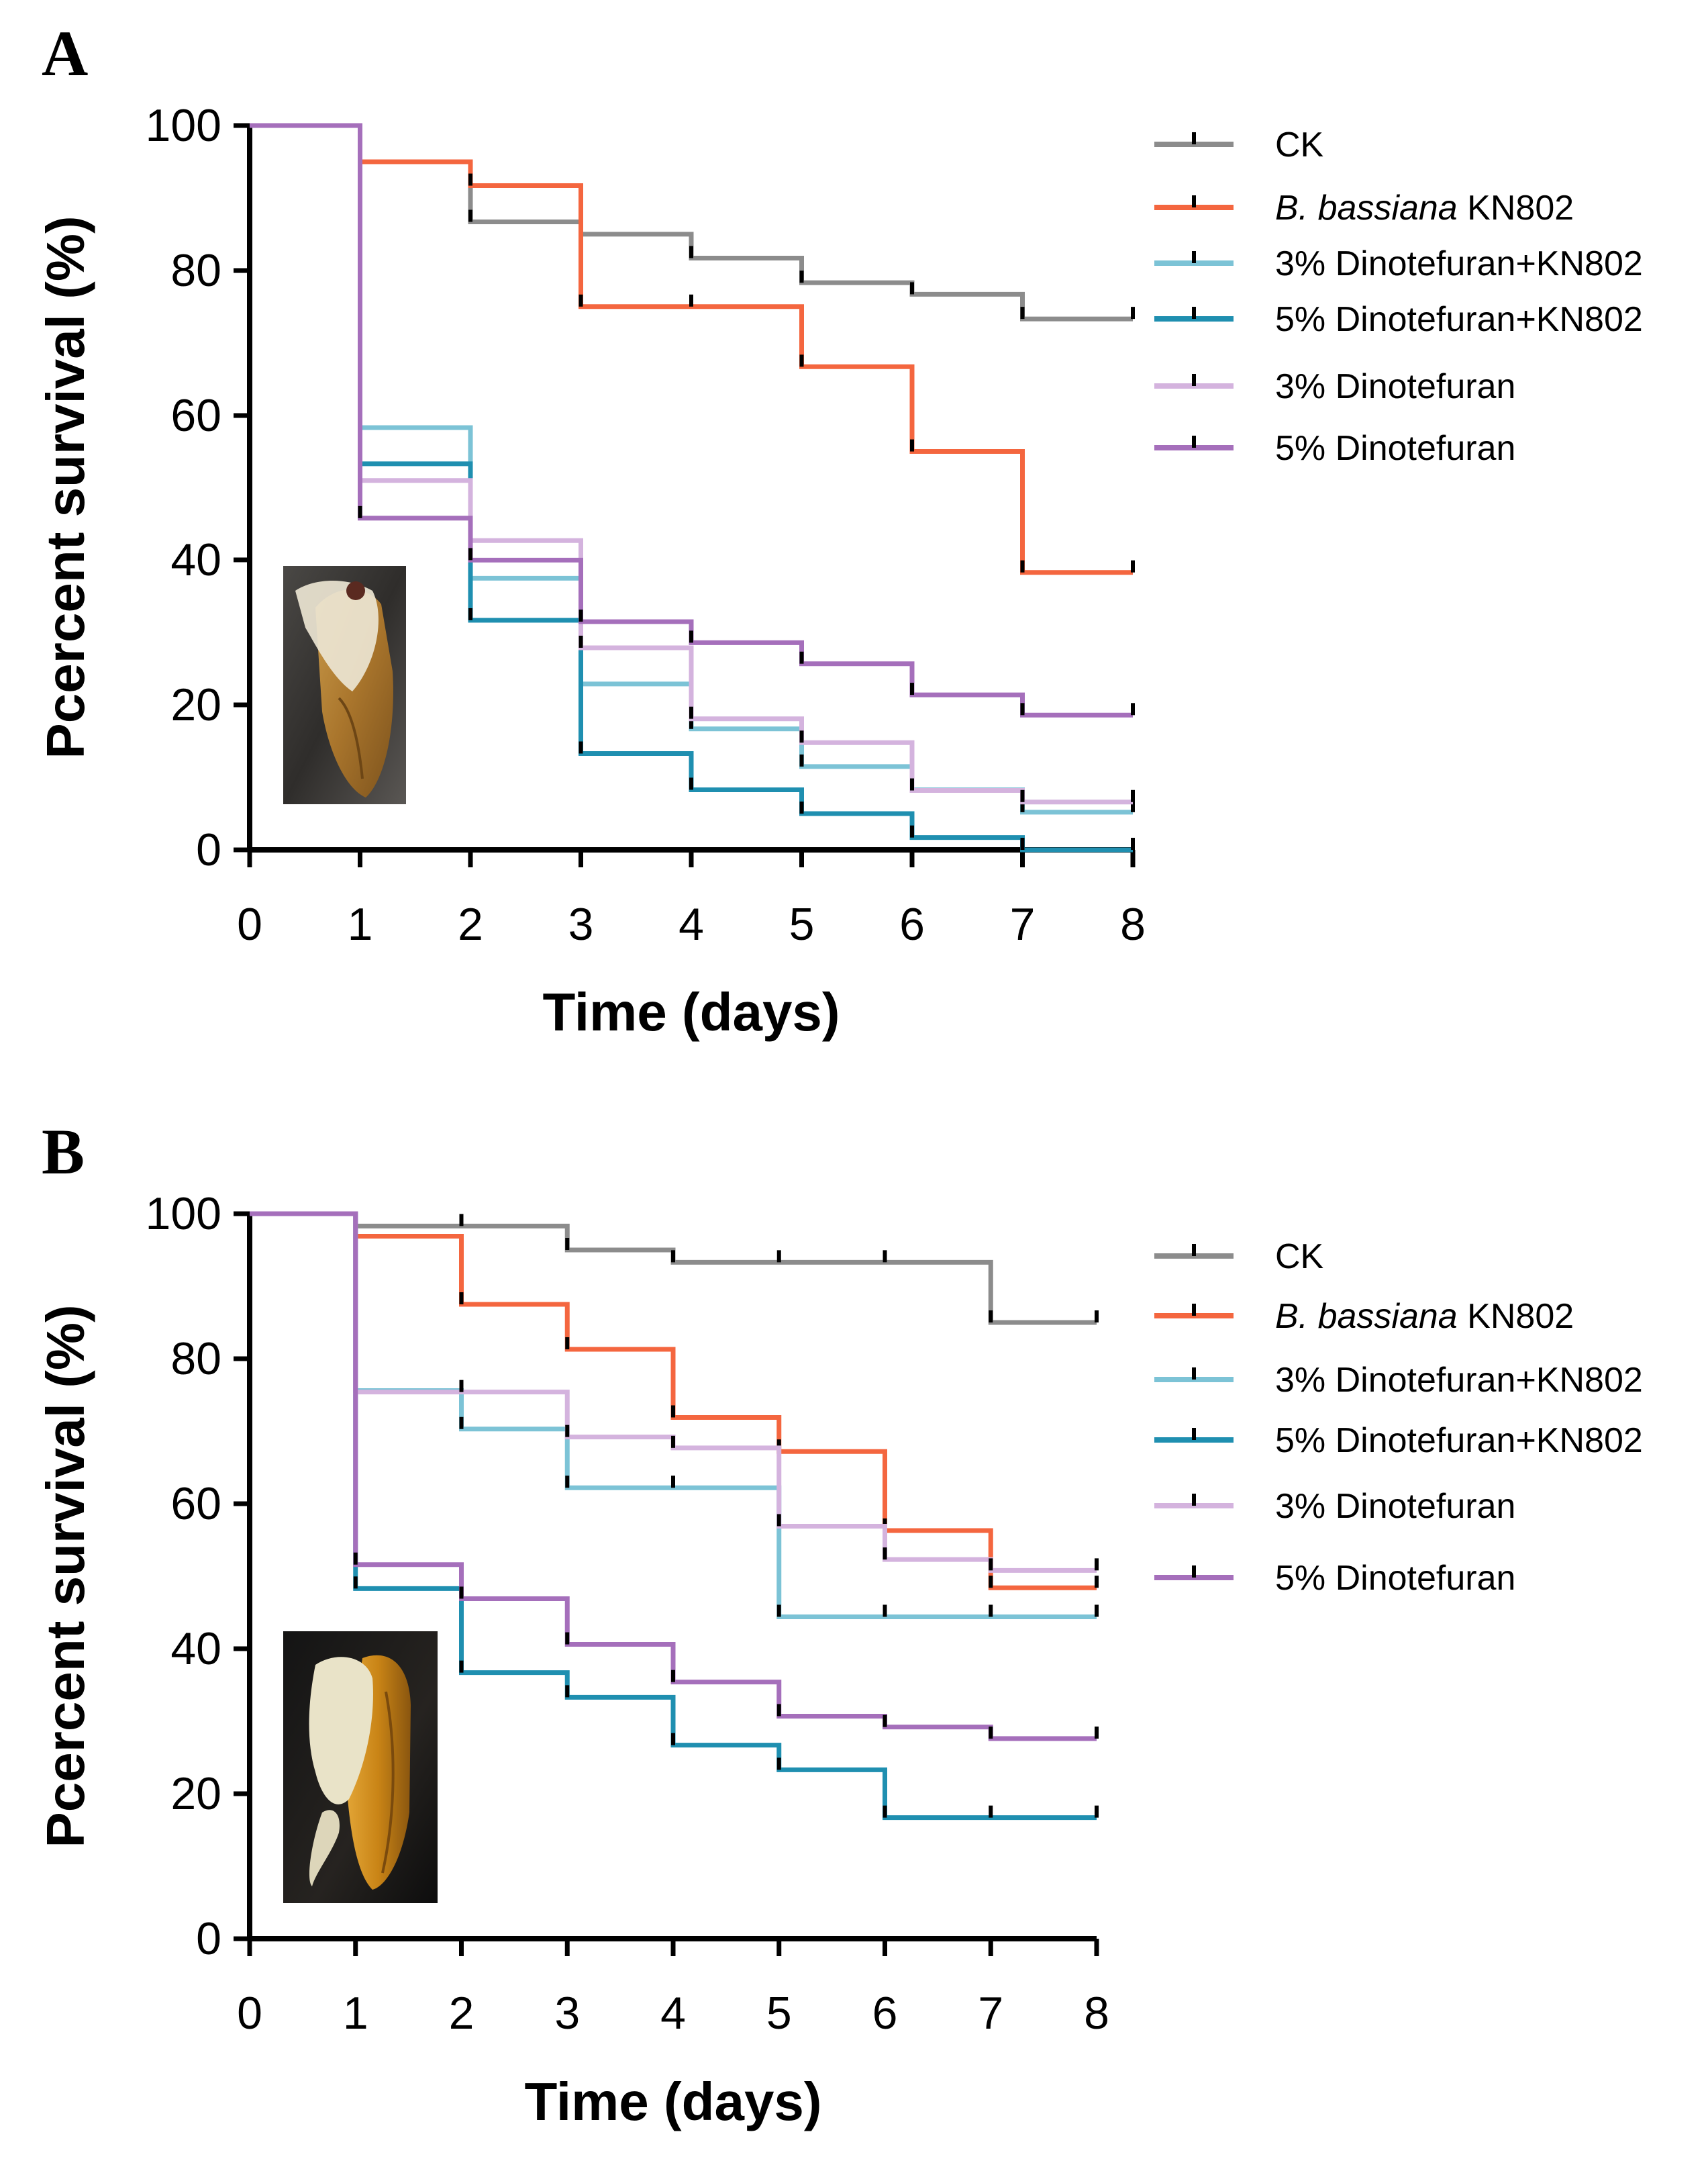  I want to click on y-axis-b: 100 80 60 40 20 0, so click(199, 1576).